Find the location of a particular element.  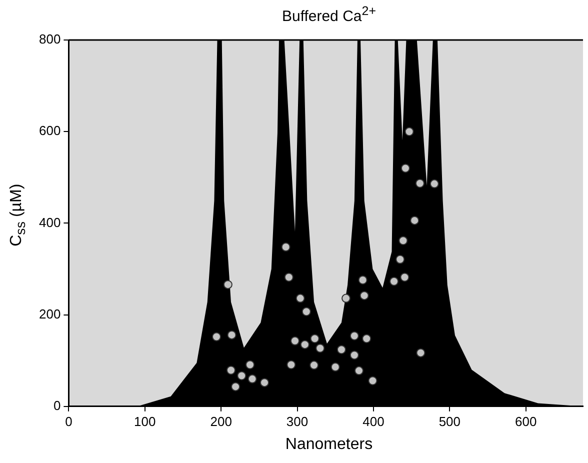

x-tick-label: 600 is located at coordinates (526, 421).